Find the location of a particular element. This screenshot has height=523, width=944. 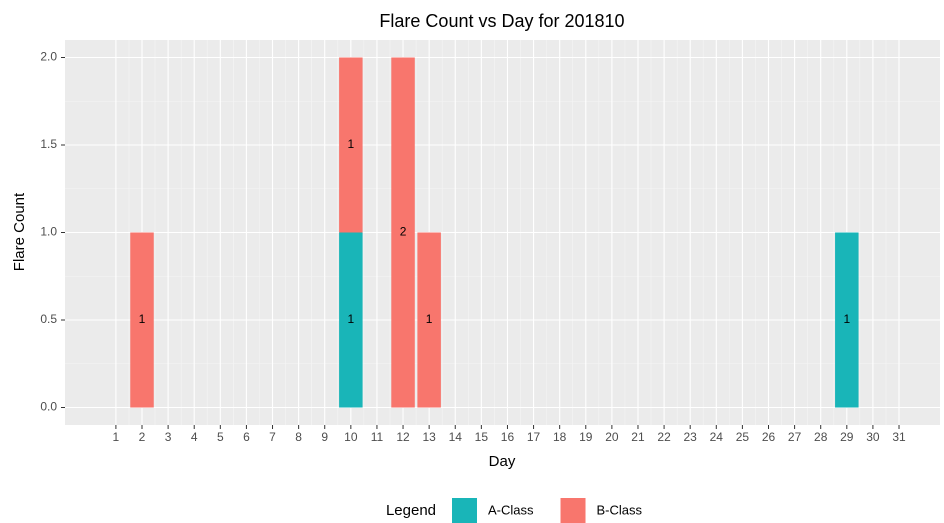

y-axis-title: Flare Count is located at coordinates (19, 231).